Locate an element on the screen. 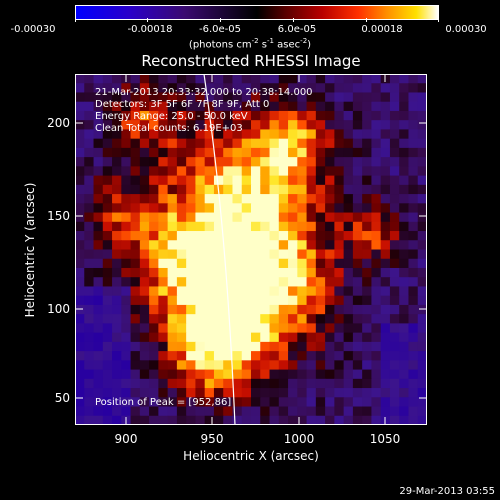  colorbar-label: 0.00030 is located at coordinates (466, 29).